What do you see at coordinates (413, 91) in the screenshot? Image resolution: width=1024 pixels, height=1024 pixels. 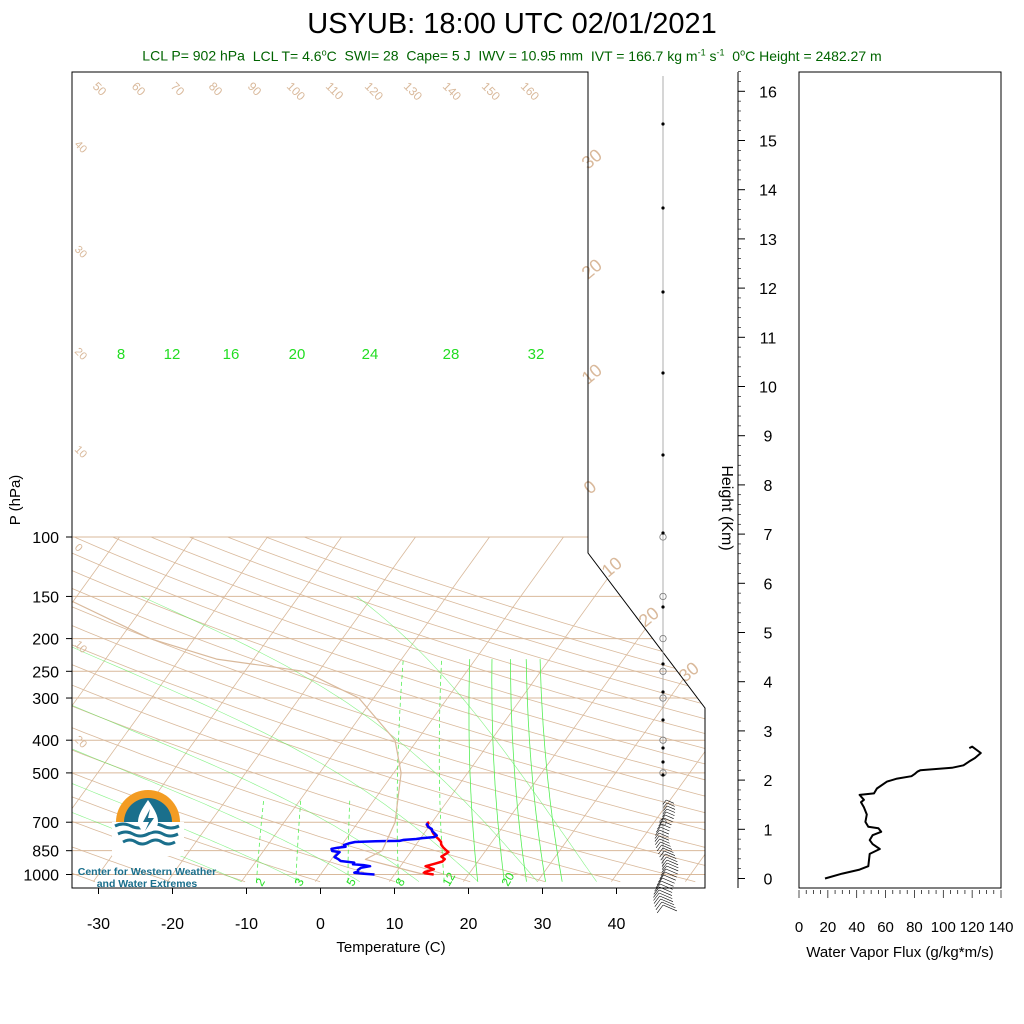 I see `dry-adiabat-label: 130` at bounding box center [413, 91].